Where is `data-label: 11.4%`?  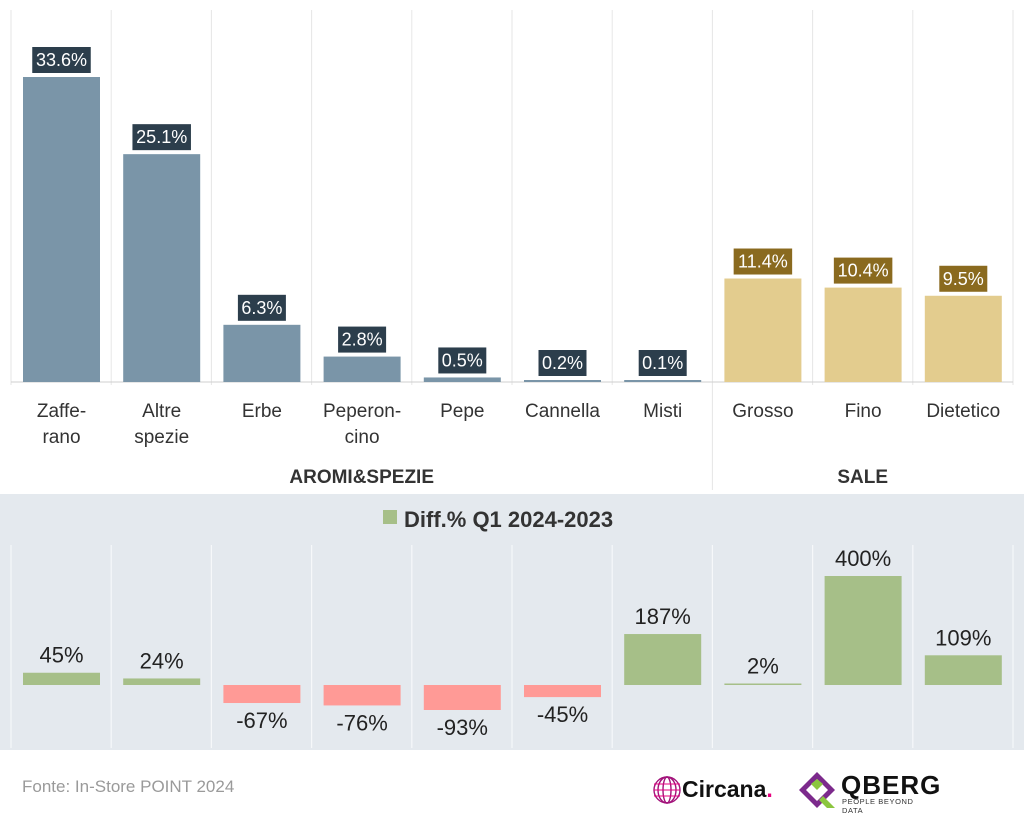
data-label: 11.4% is located at coordinates (763, 262).